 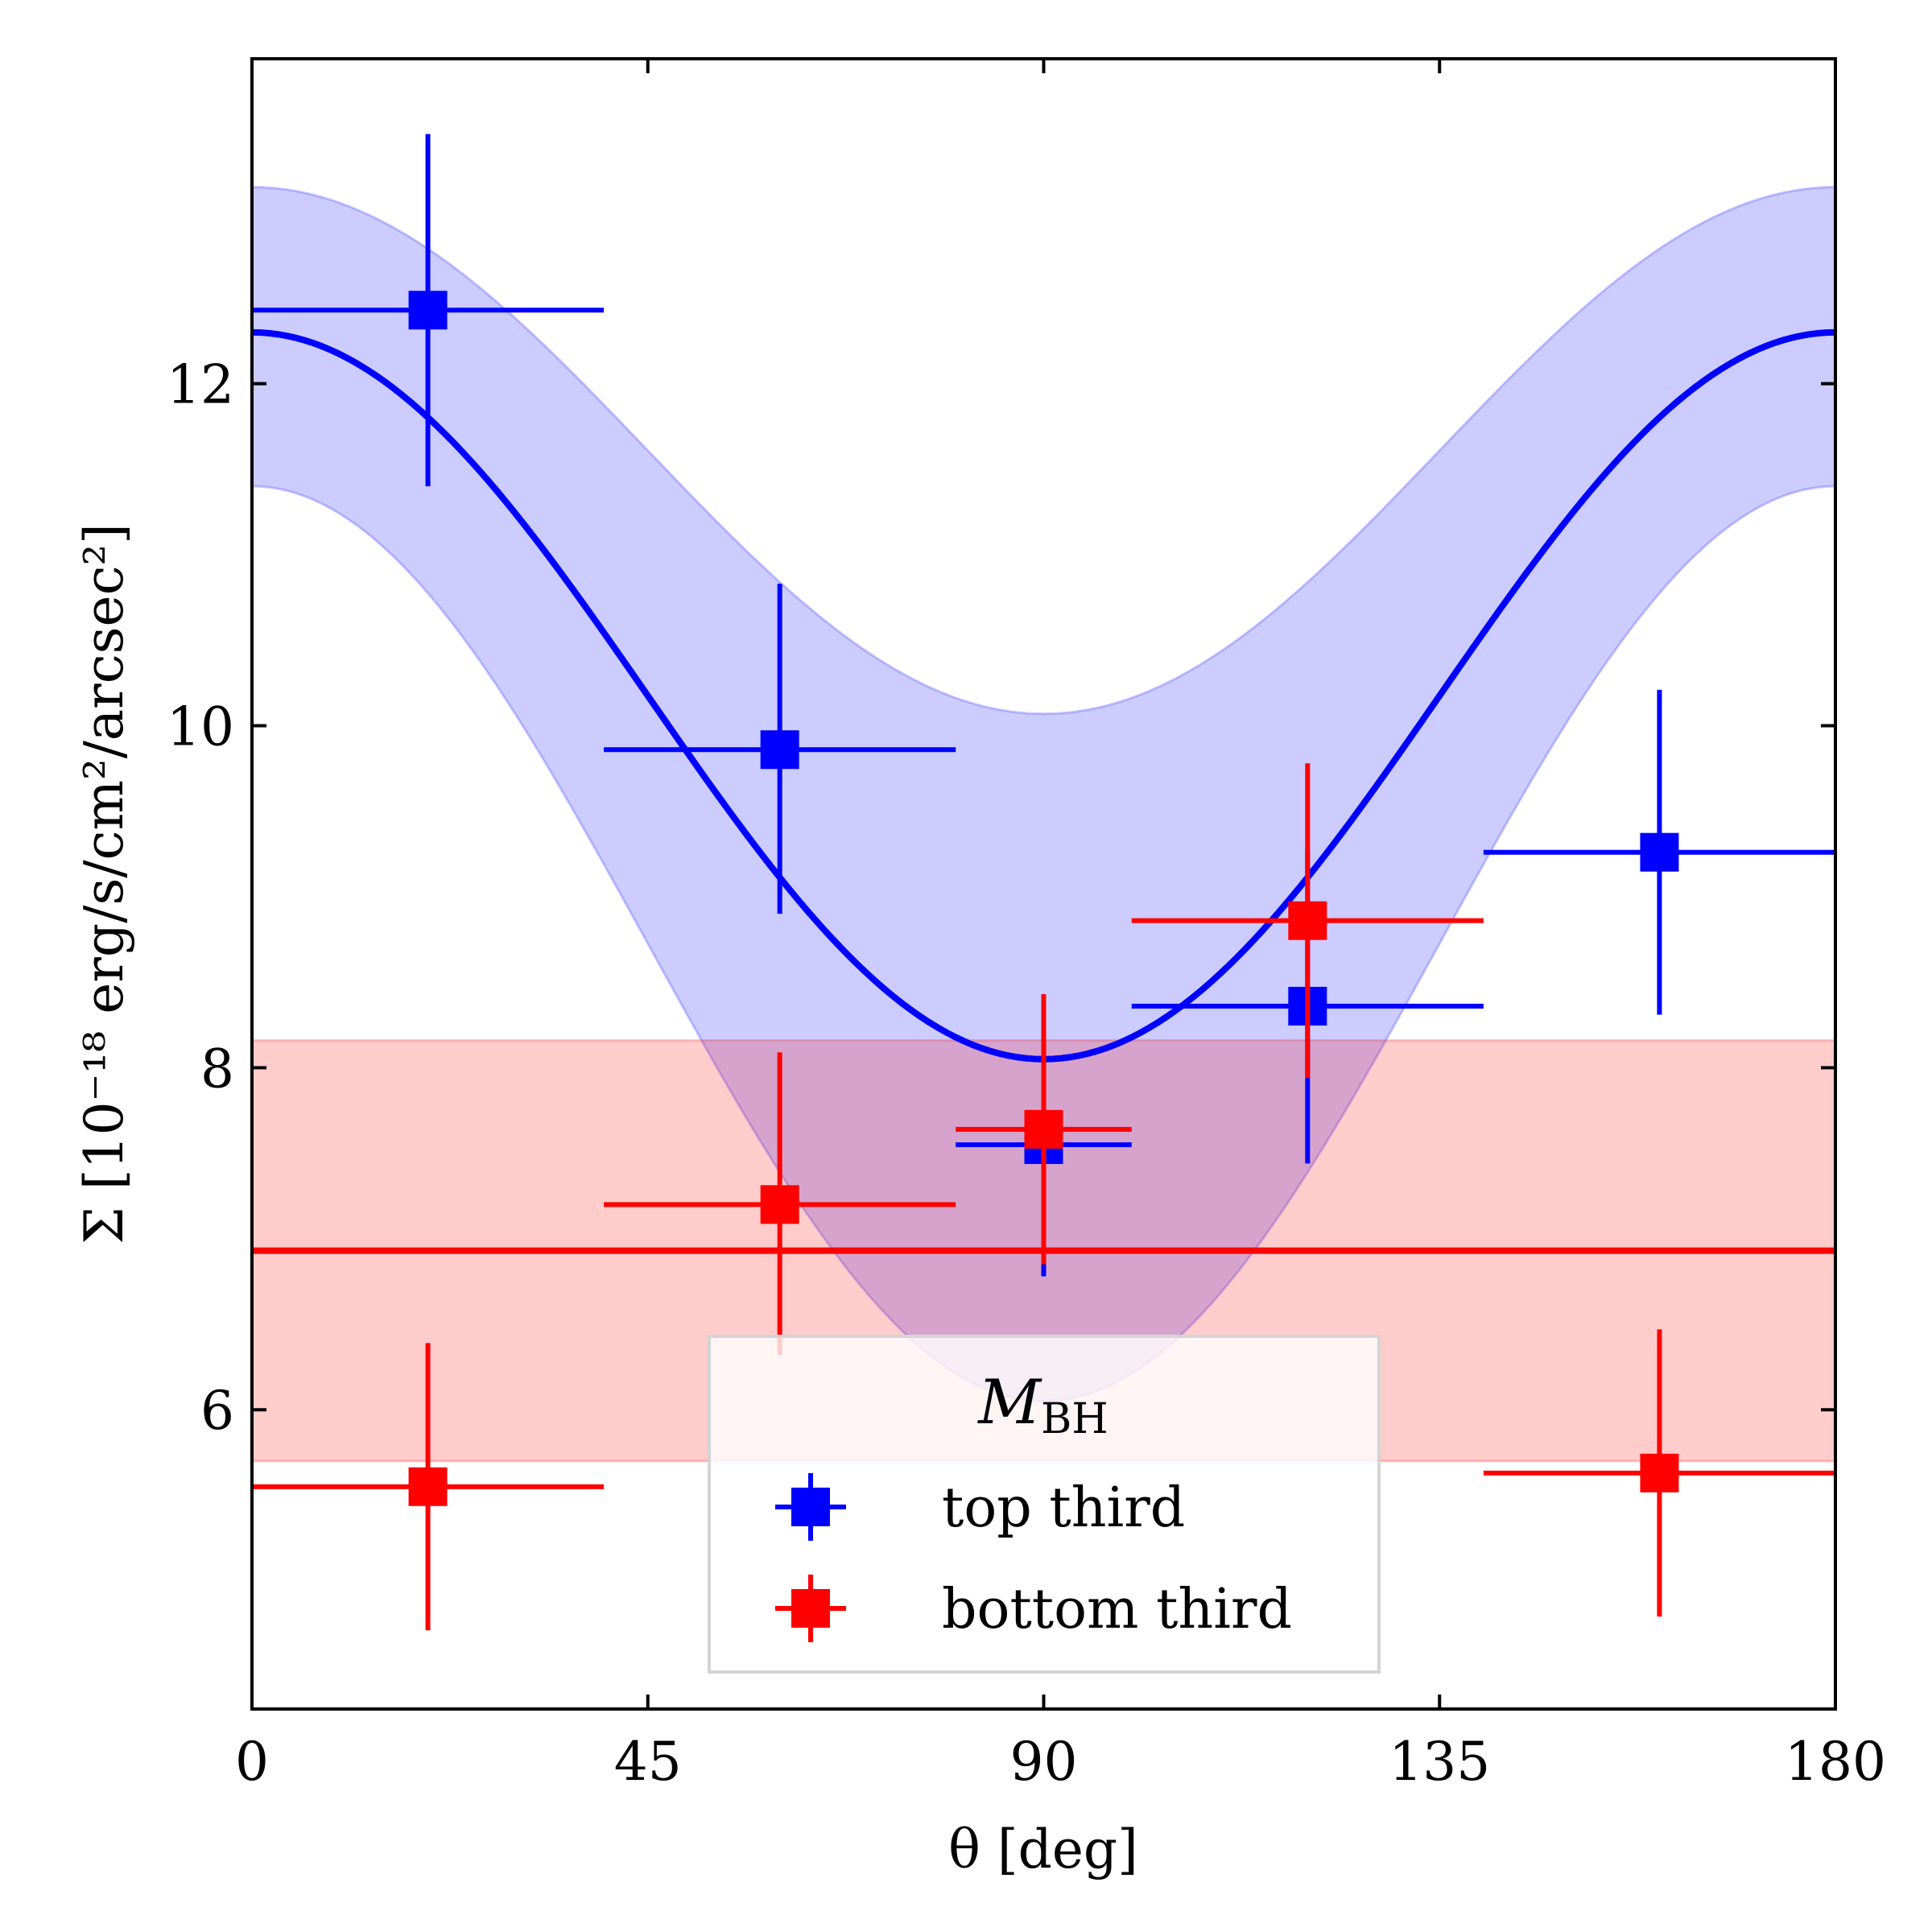 What do you see at coordinates (1063, 1508) in the screenshot?
I see `legend-label: top third` at bounding box center [1063, 1508].